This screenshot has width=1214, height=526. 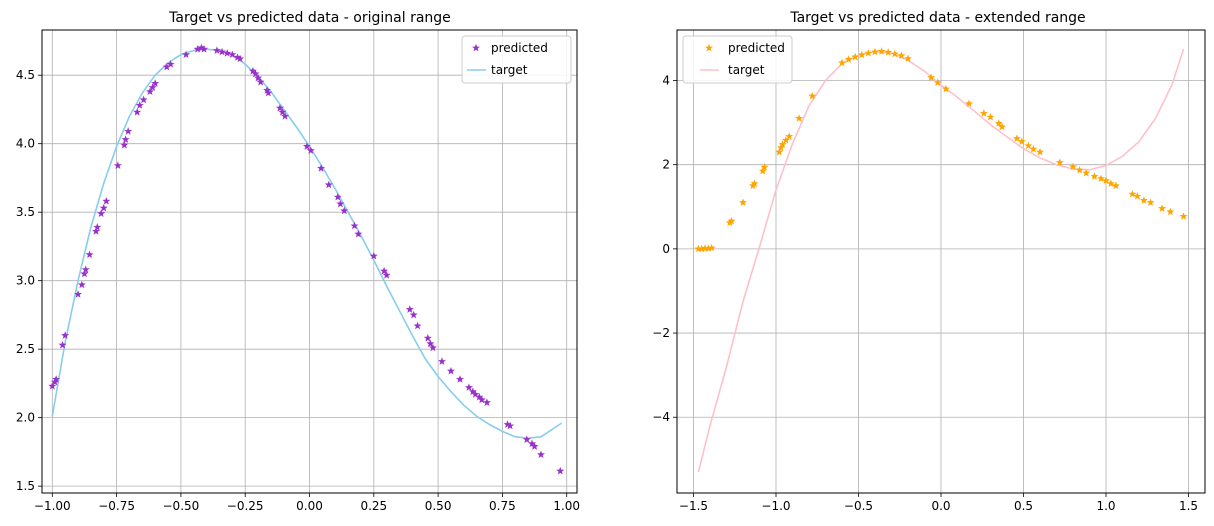 What do you see at coordinates (1023, 506) in the screenshot?
I see `x-tick-label: 0.5` at bounding box center [1023, 506].